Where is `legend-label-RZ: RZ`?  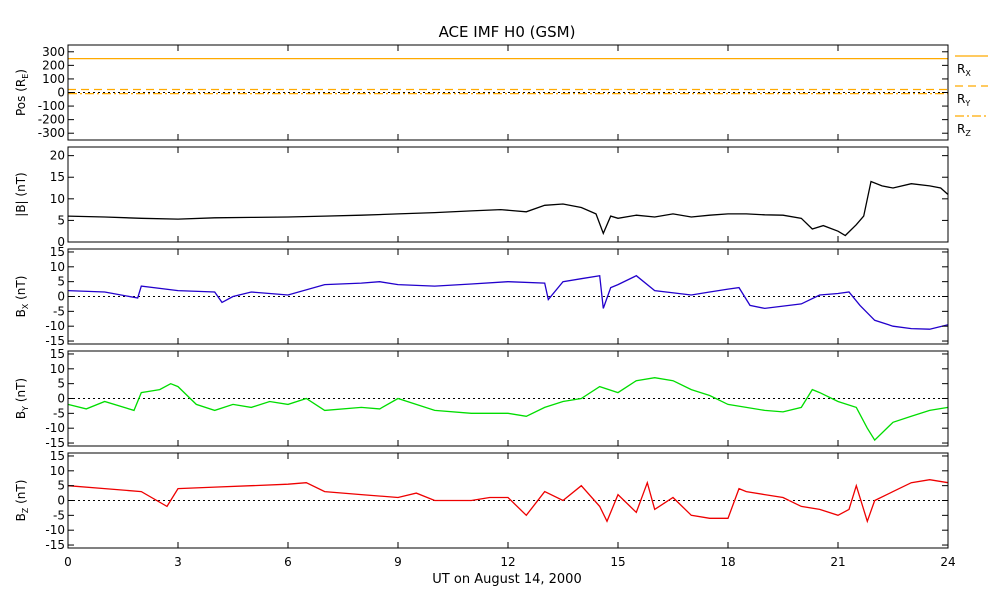
legend-label-RZ: RZ is located at coordinates (964, 130).